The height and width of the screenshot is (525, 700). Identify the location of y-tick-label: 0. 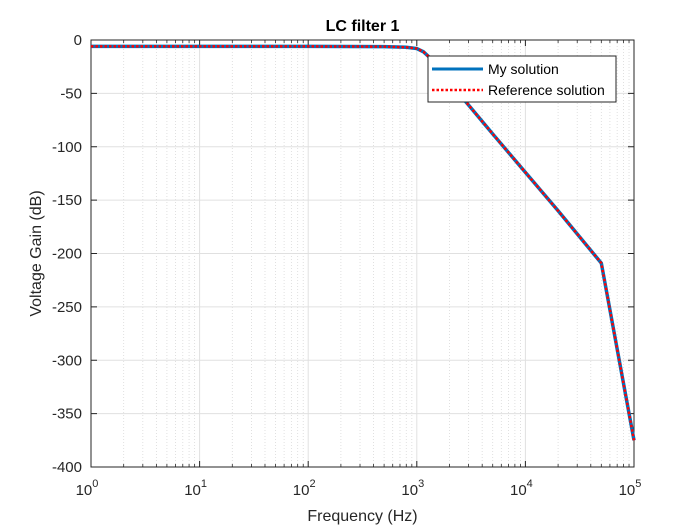
(78, 40).